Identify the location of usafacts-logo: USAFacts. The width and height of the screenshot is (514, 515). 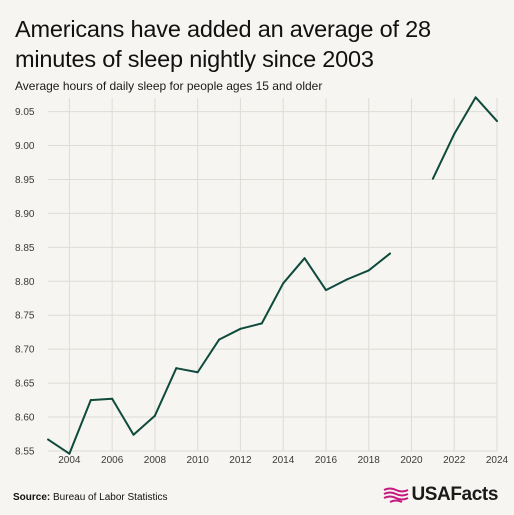
(440, 495).